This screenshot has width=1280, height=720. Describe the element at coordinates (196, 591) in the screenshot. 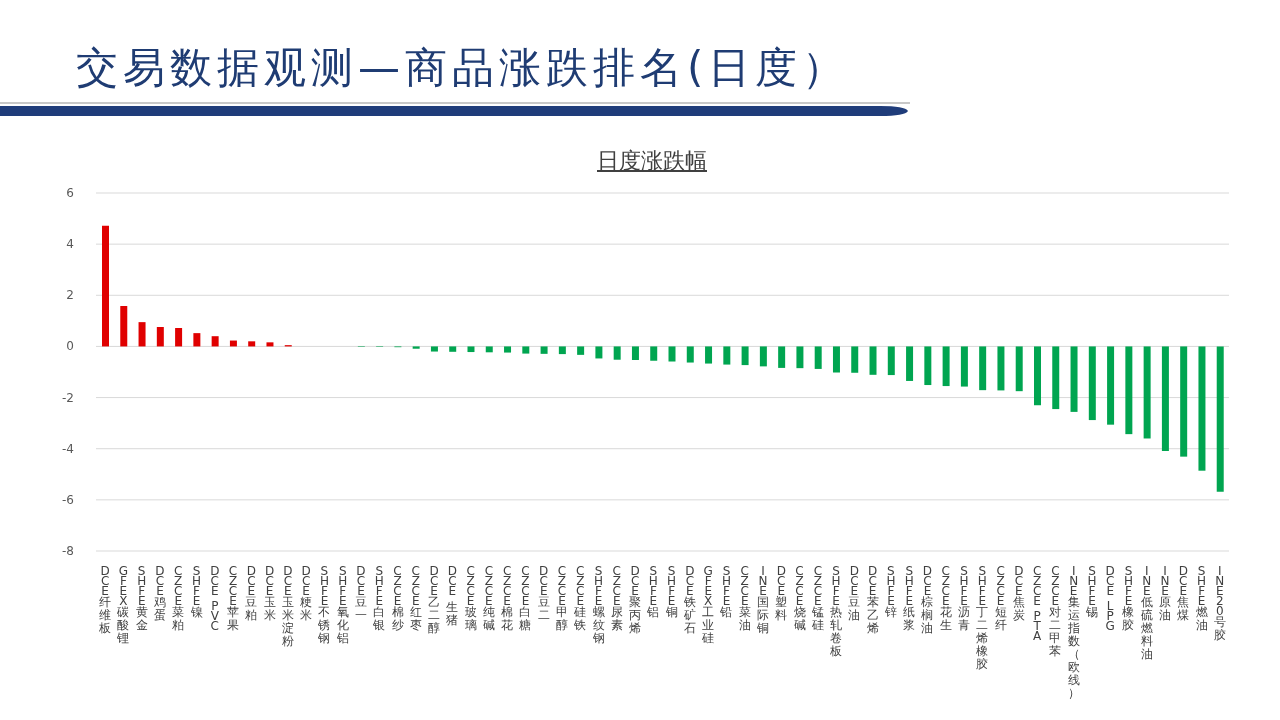

I see `x-tick-label: SHFE镍` at that location.